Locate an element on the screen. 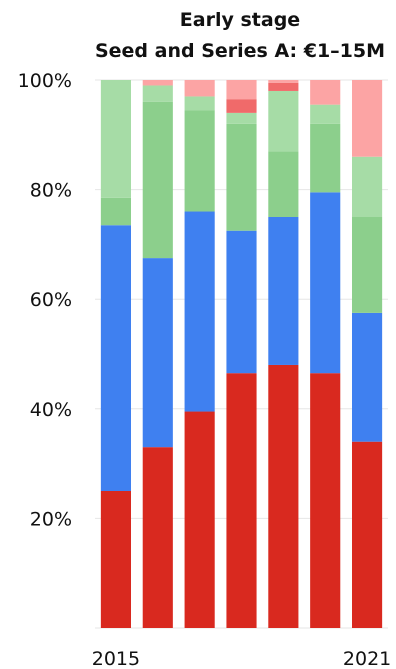  y-axis-ticks: 20% 40% 60% 80% 100% is located at coordinates (45, 300).